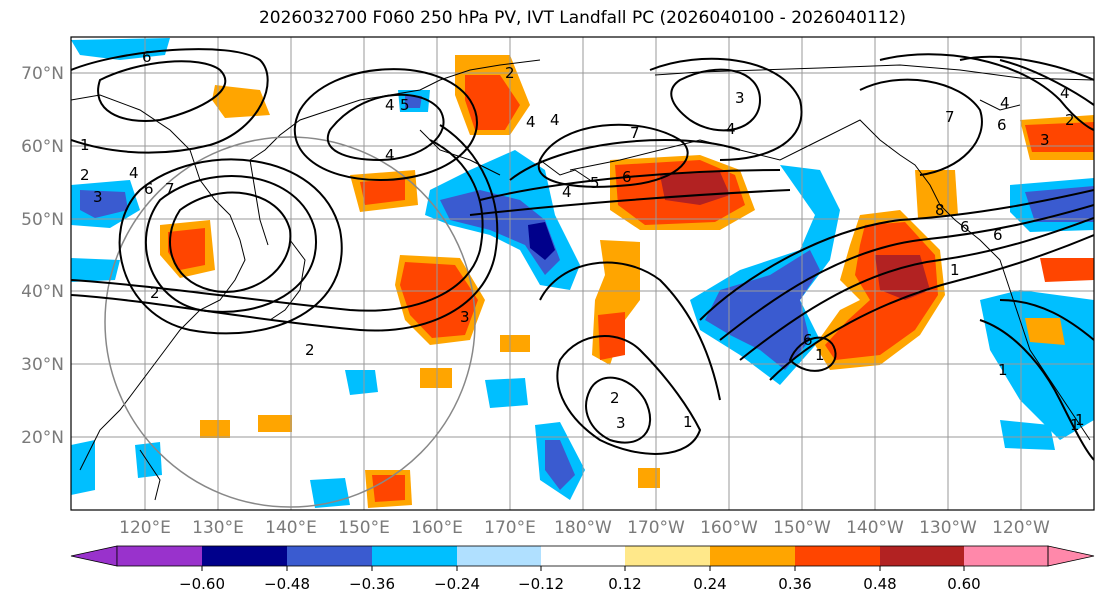 The image size is (1105, 604). What do you see at coordinates (1045, 331) in the screenshot?
I see `pos-region-baja` at bounding box center [1045, 331].